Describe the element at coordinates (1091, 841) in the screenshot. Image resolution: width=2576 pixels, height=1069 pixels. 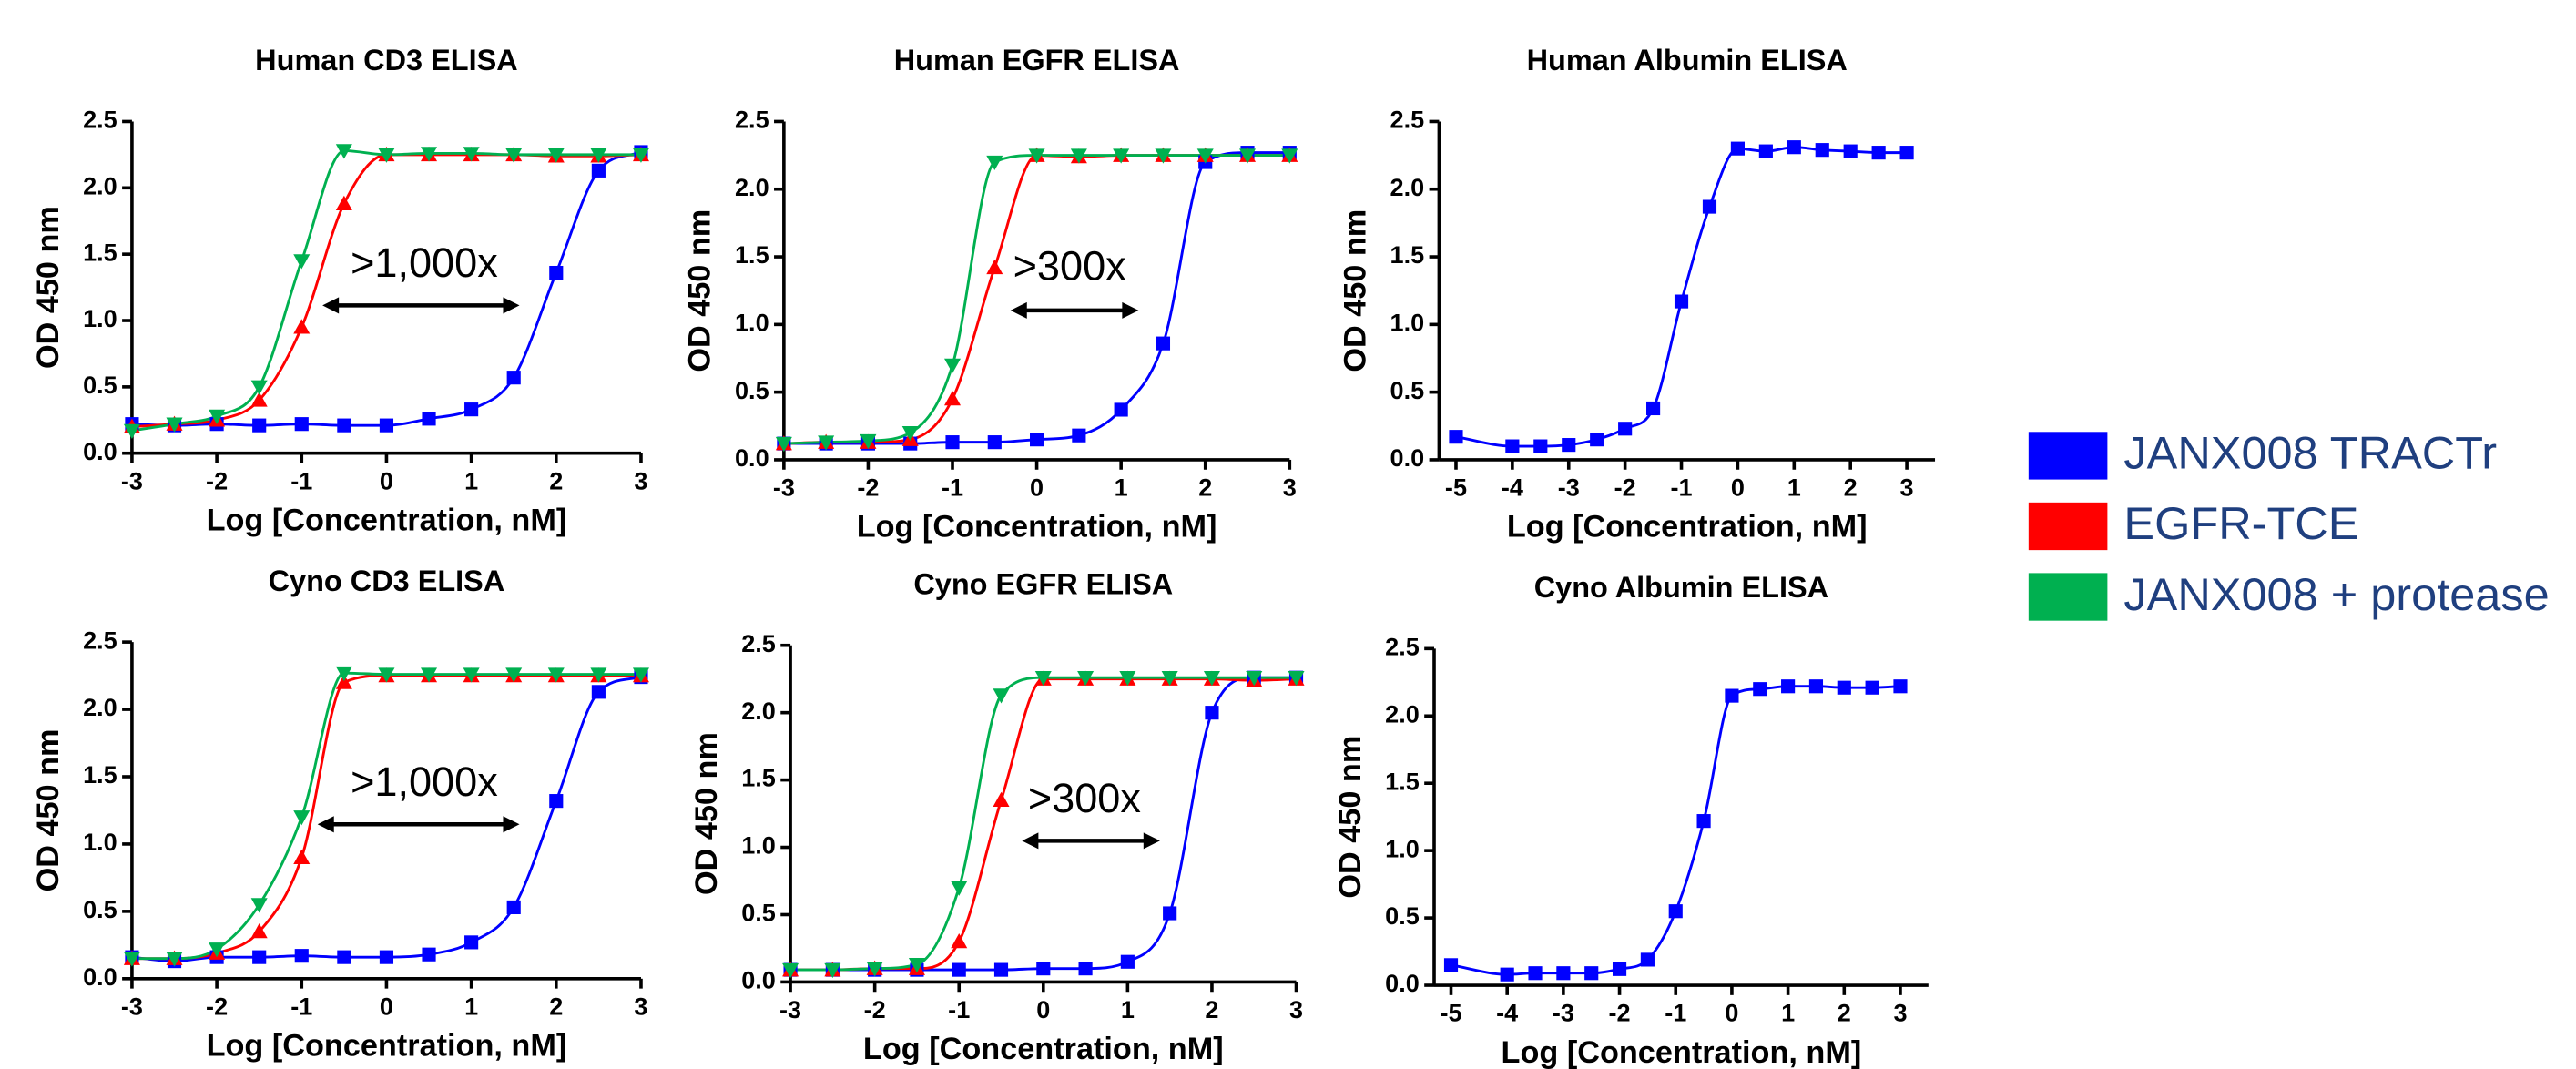
I see `arrow-head` at that location.